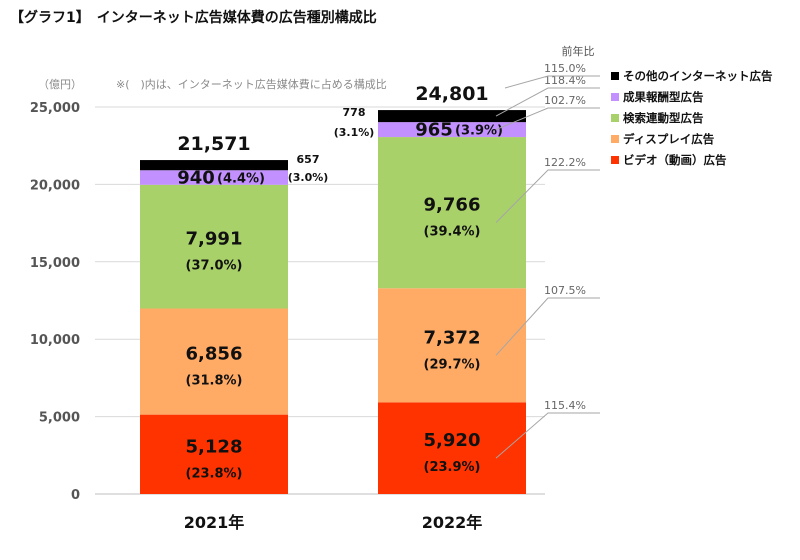 This screenshot has width=800, height=560. Describe the element at coordinates (434, 130) in the screenshot. I see `segment-value-label: 965` at that location.